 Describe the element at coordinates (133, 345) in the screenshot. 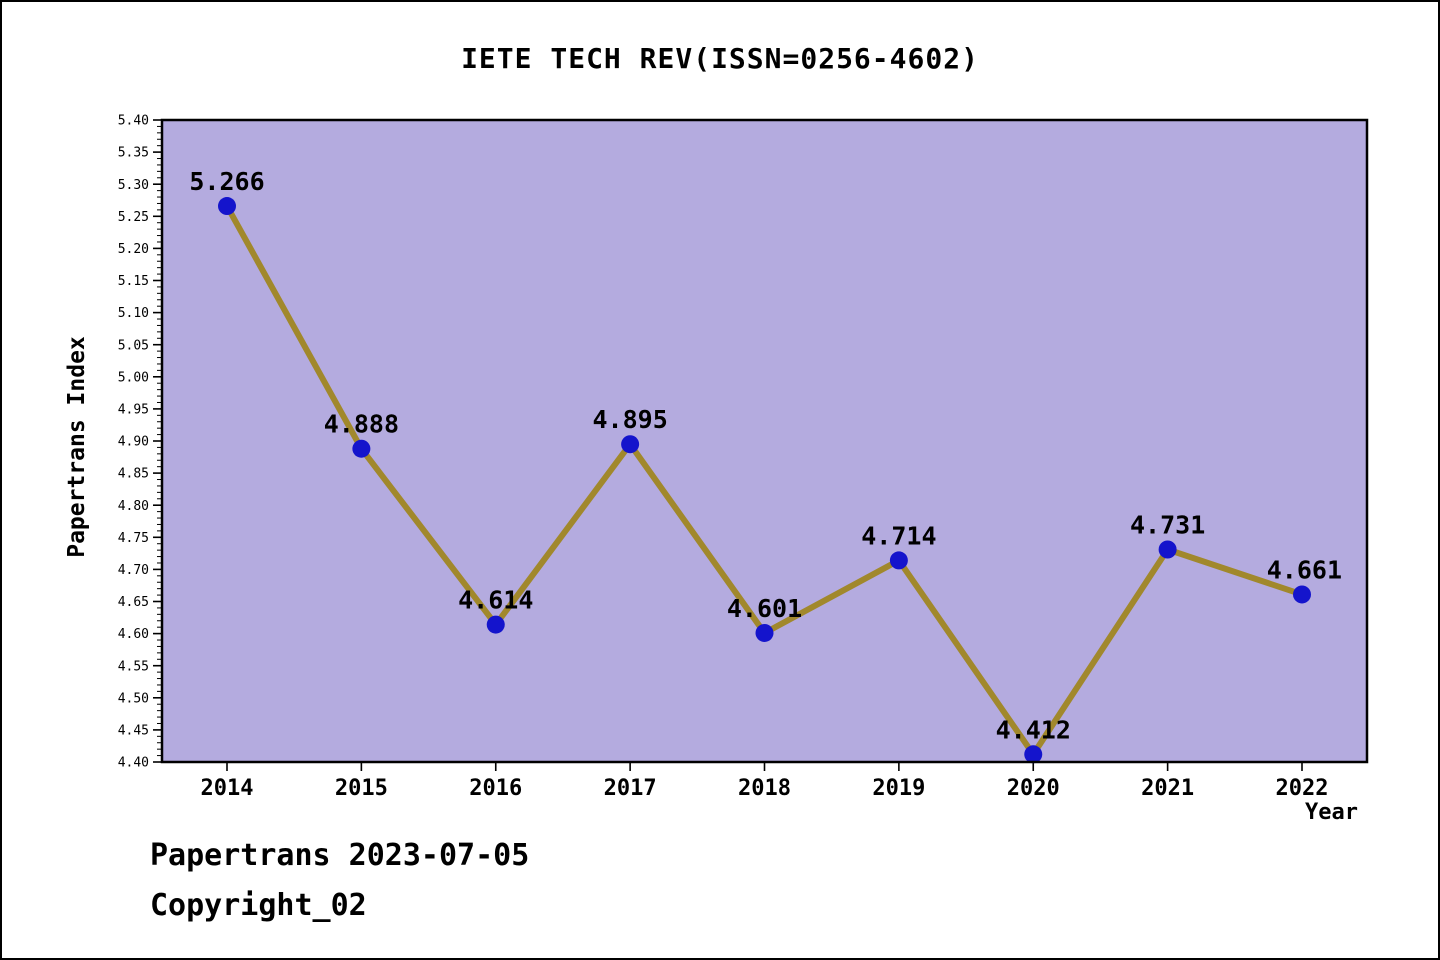

I see `y-axis-tick-label: 5.05` at that location.